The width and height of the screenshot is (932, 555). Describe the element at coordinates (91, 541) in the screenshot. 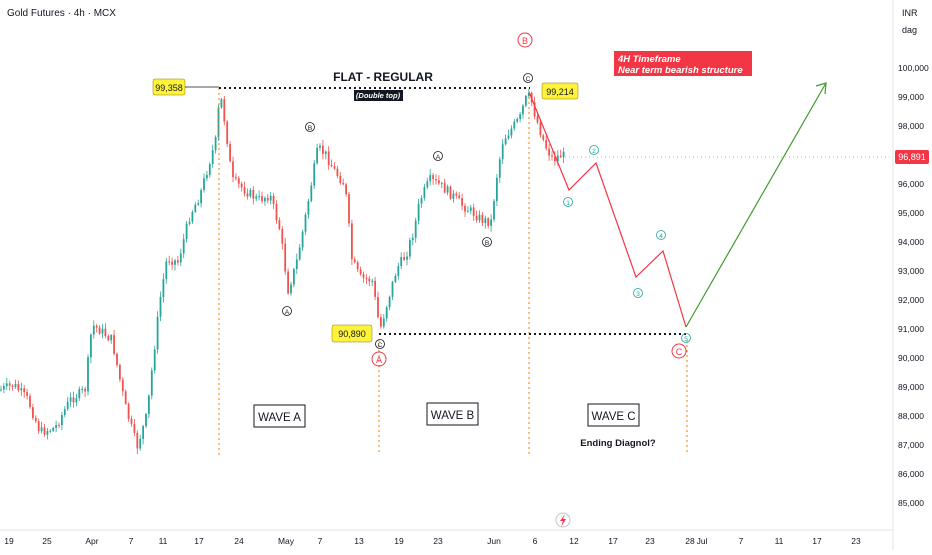

I see `time-tick-2: Apr` at that location.